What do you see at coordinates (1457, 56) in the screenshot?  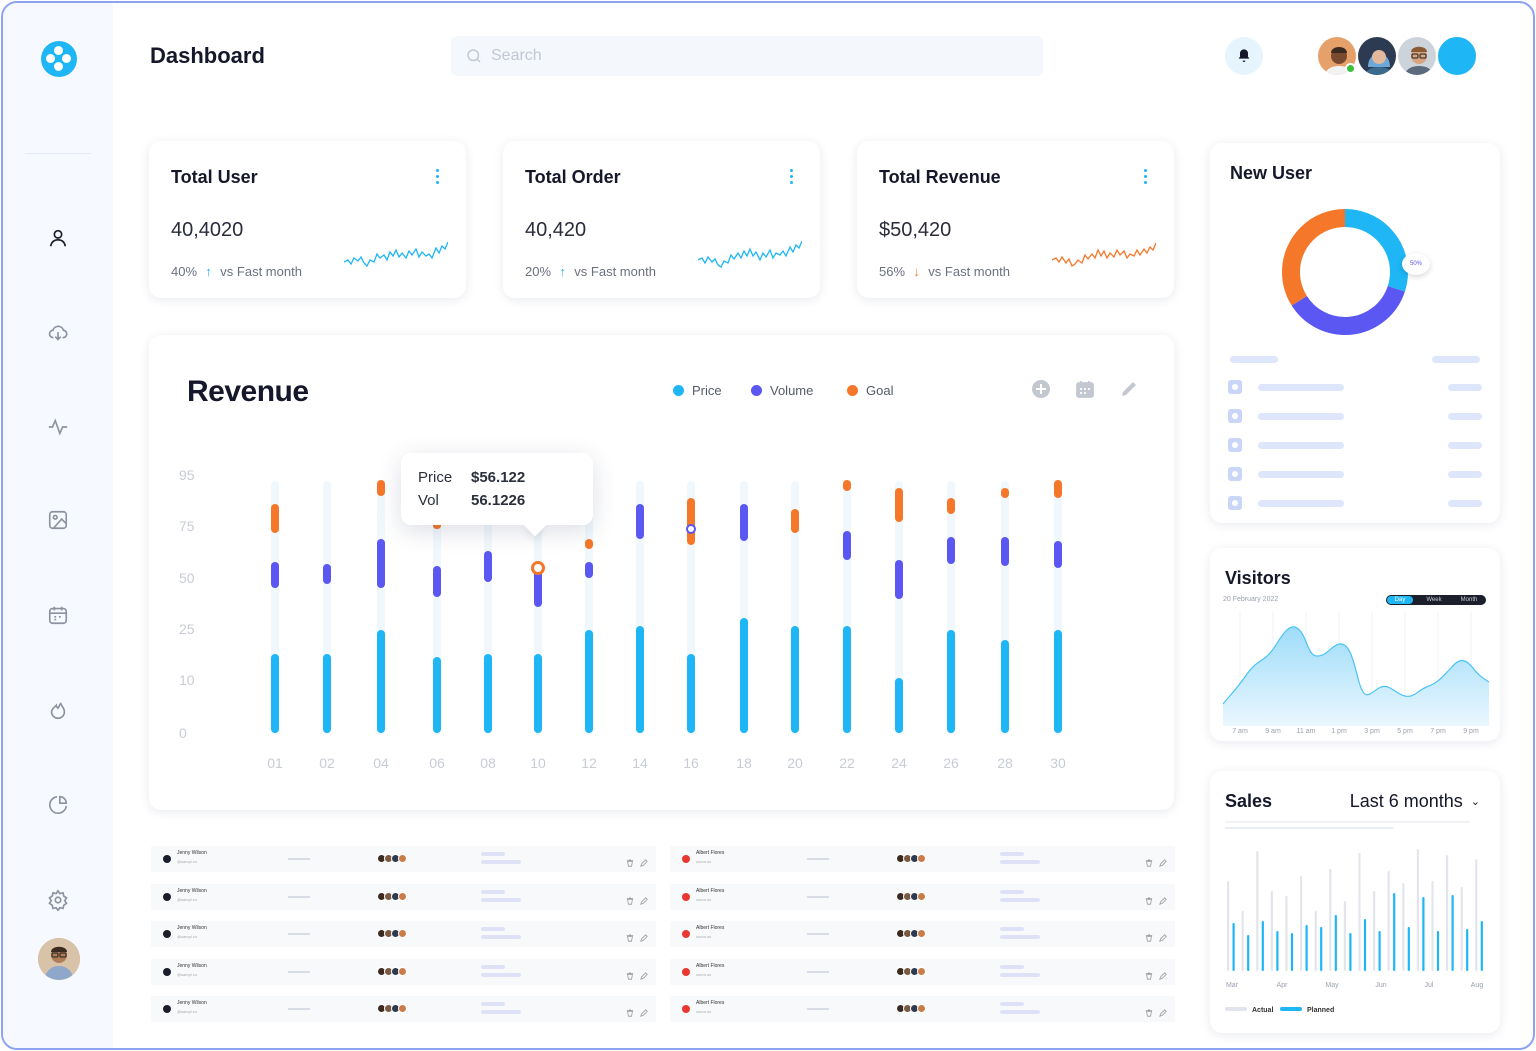 I see `team-avatar-more` at bounding box center [1457, 56].